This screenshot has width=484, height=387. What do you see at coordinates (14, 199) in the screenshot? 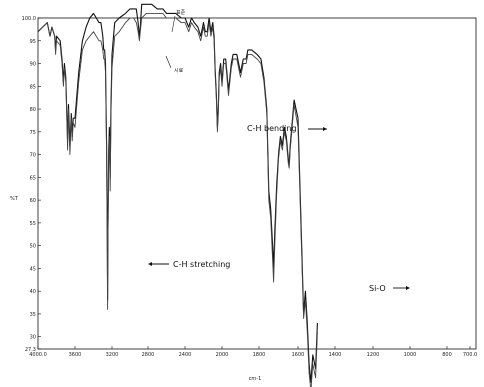
I see `y-axis-label: %T` at bounding box center [14, 199].